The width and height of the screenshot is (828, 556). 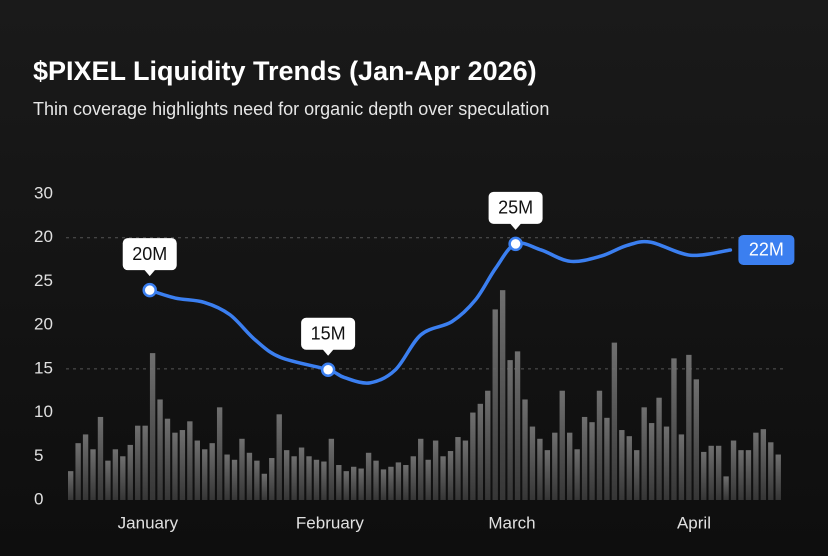 What do you see at coordinates (43, 367) in the screenshot?
I see `y-tick-label: 15` at bounding box center [43, 367].